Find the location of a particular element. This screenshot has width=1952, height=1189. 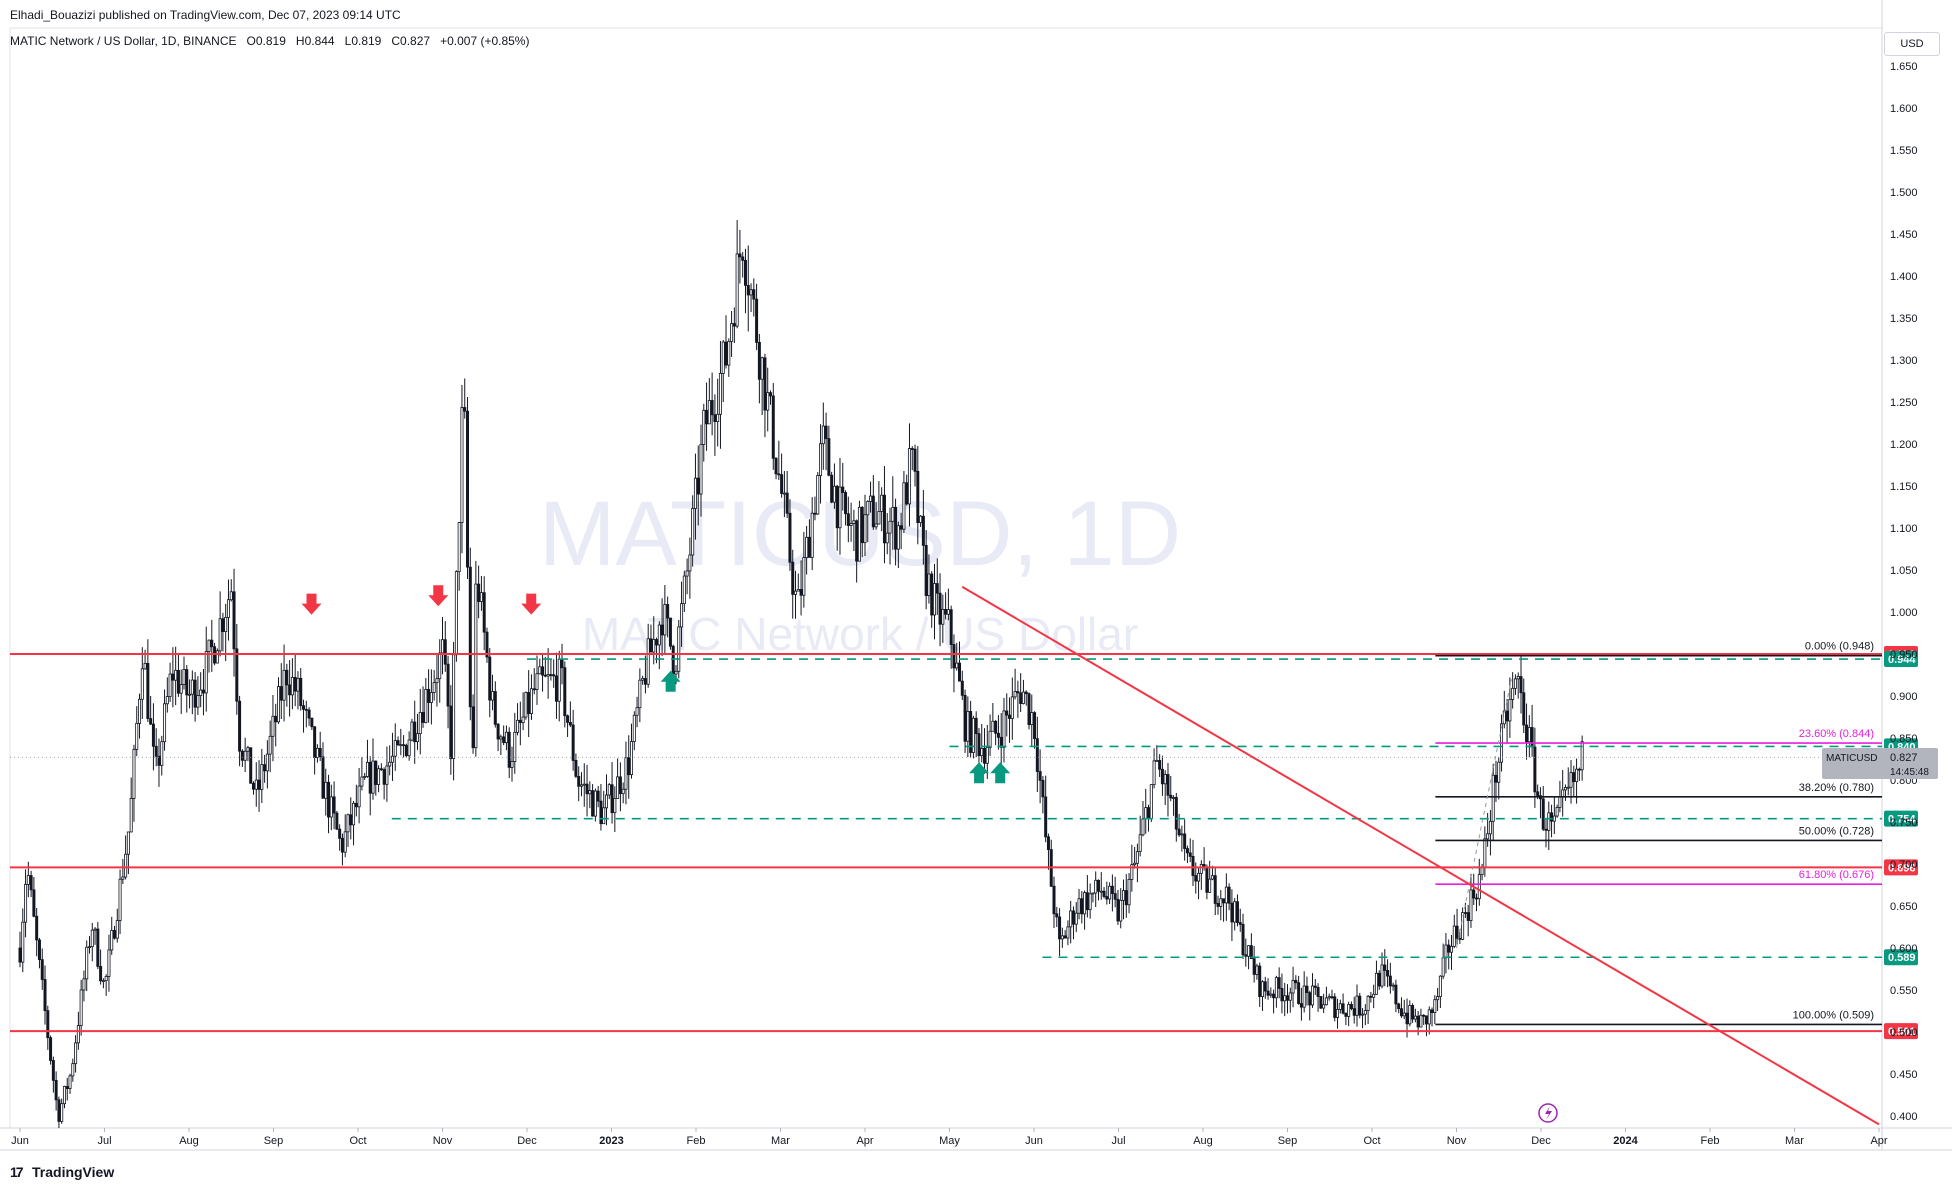

close-label: C is located at coordinates (396, 41).